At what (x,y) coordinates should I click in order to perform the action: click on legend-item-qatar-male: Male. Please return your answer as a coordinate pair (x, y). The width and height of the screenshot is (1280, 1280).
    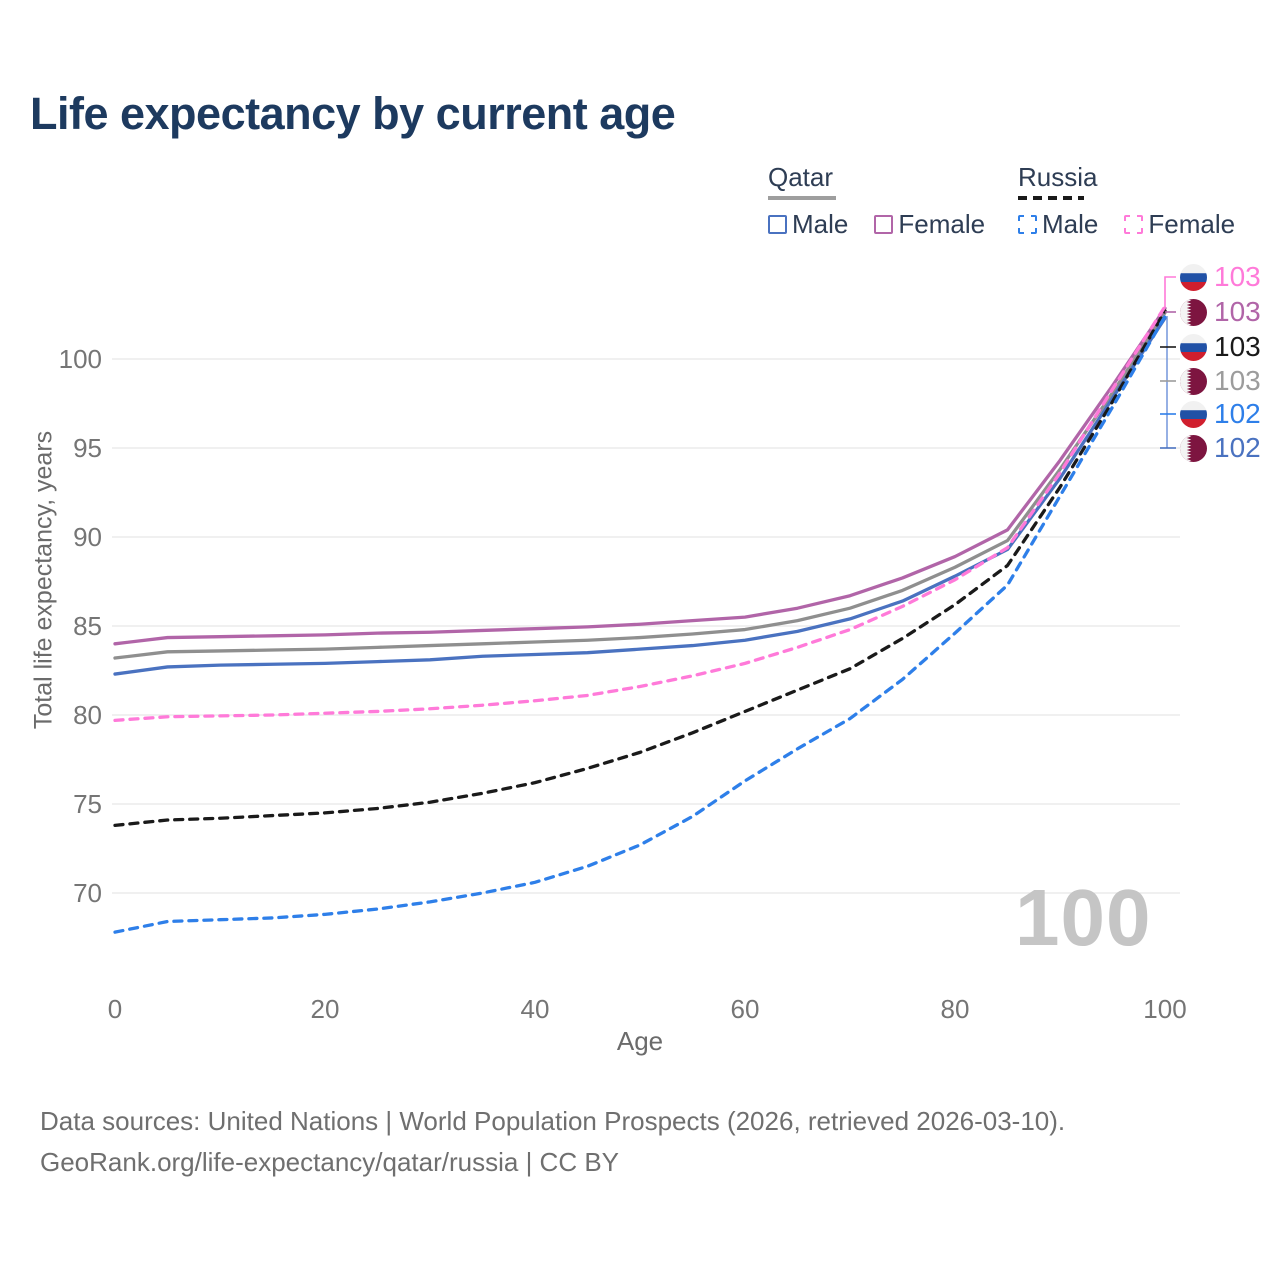
    Looking at the image, I should click on (808, 224).